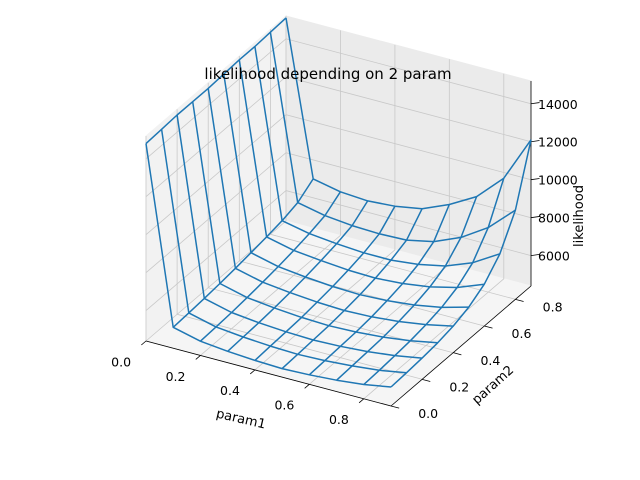 Image resolution: width=640 pixels, height=480 pixels. I want to click on x-tick-label: 0.4, so click(230, 390).